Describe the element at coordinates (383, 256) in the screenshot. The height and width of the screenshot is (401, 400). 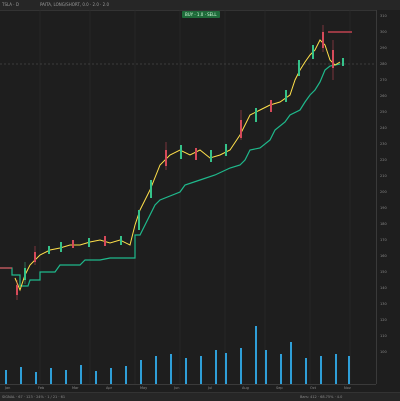
I see `price-tick: 160` at that location.